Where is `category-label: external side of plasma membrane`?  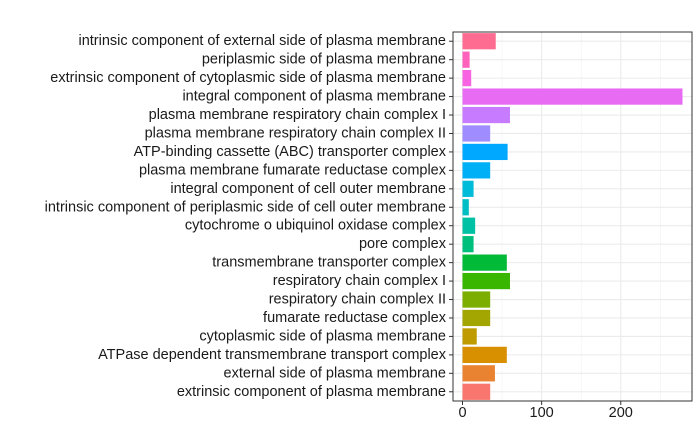 category-label: external side of plasma membrane is located at coordinates (335, 373).